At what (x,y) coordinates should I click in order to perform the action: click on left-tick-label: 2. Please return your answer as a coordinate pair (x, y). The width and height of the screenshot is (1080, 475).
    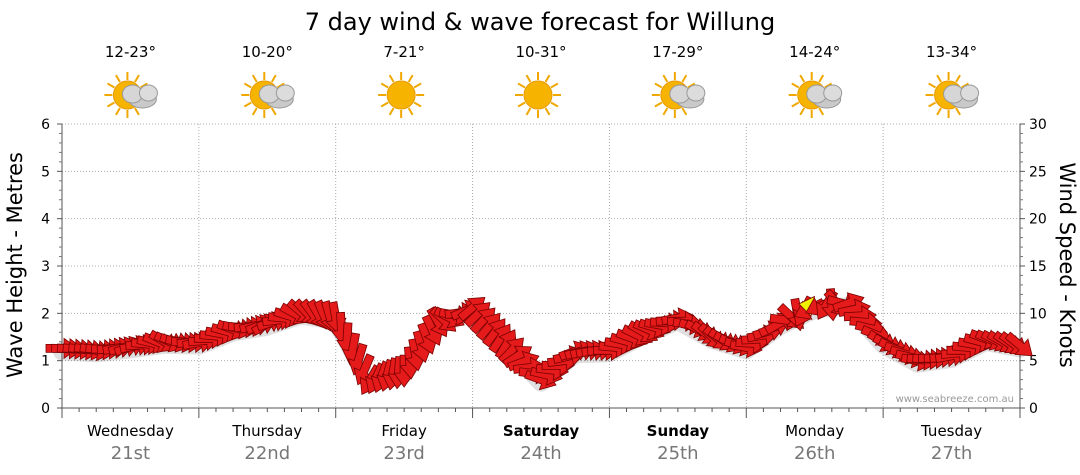
    Looking at the image, I should click on (45, 314).